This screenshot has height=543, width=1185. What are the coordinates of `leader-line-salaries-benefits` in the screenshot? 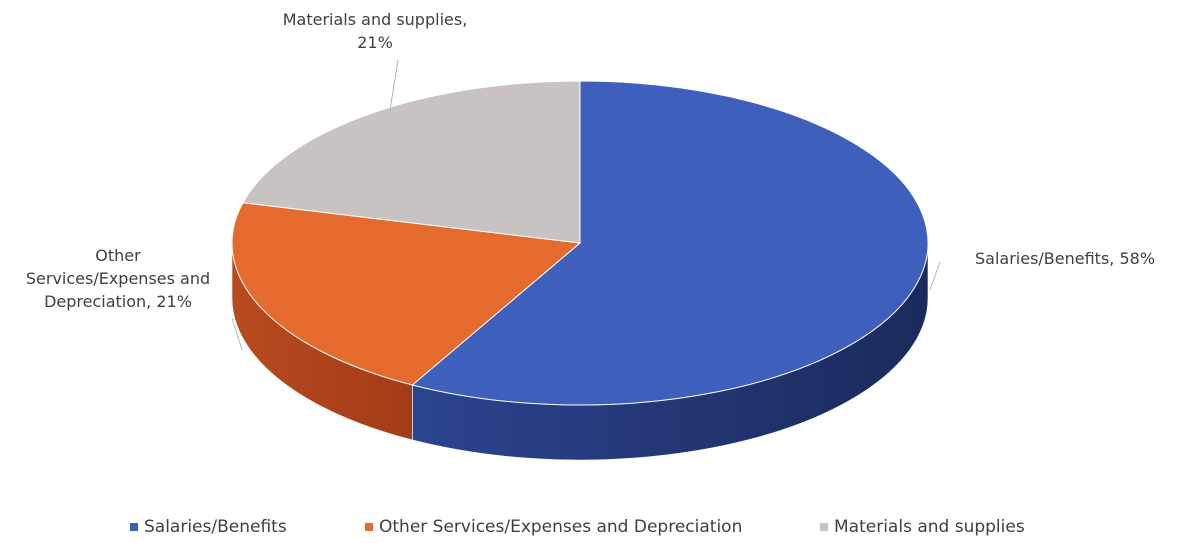 It's located at (935, 276).